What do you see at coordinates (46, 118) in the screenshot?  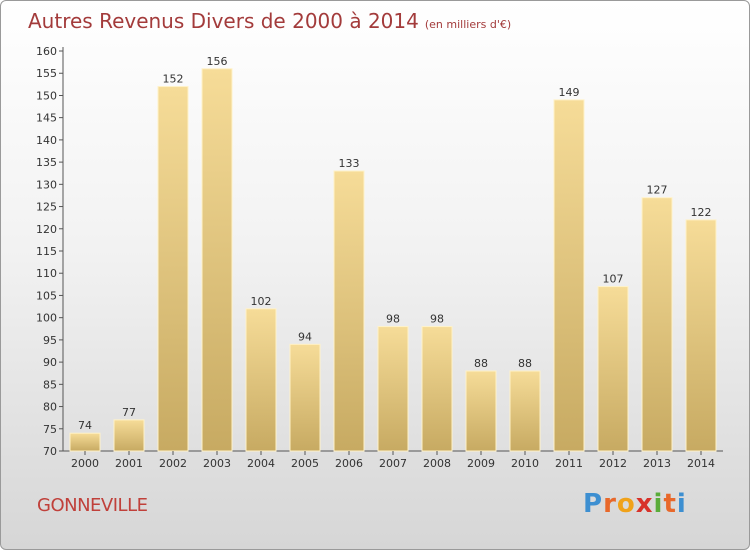 I see `y-tick-label: 145` at bounding box center [46, 118].